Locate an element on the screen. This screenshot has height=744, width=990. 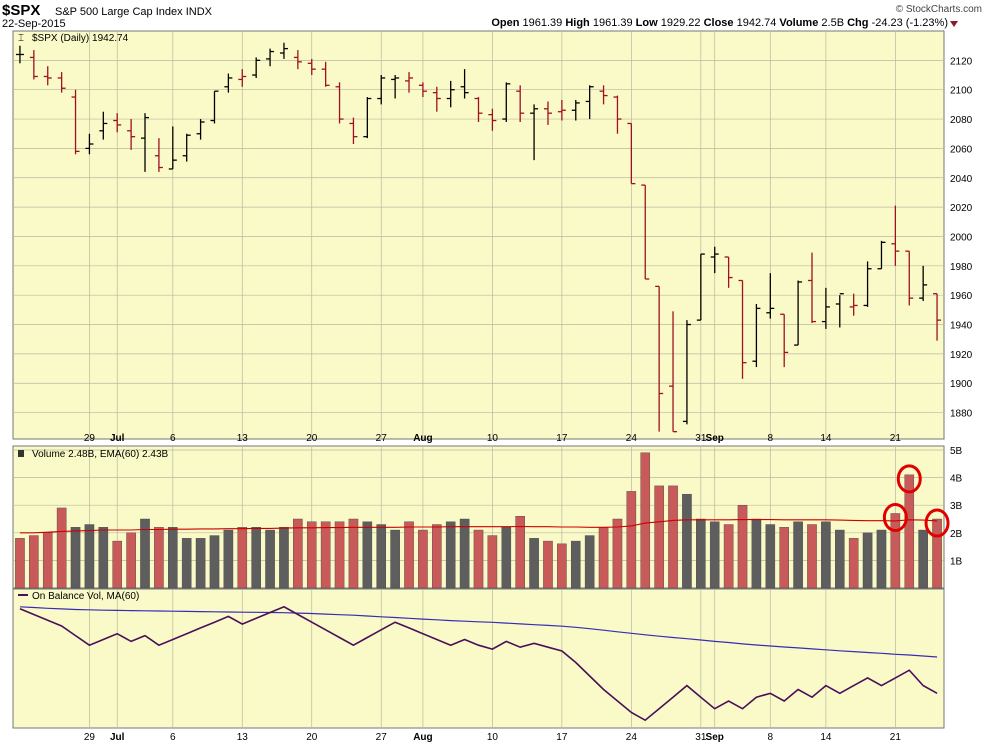
close-value: 1942.74 is located at coordinates (756, 23).